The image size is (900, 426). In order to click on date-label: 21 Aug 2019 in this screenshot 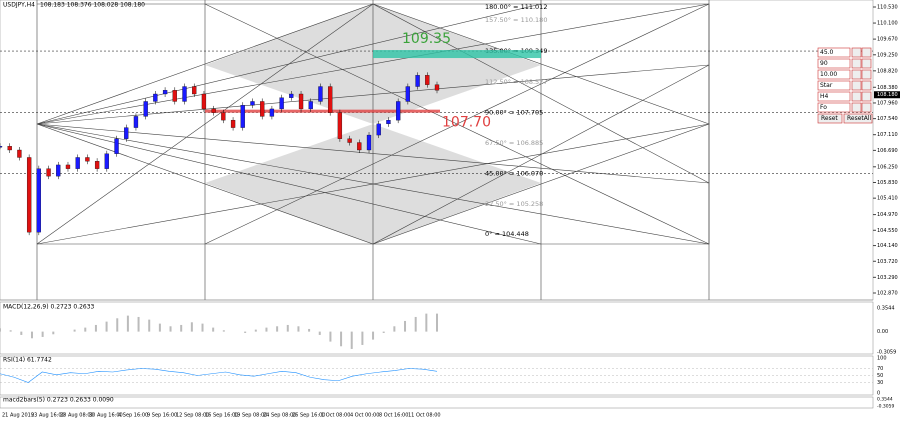, I will do `click(18, 416)`.